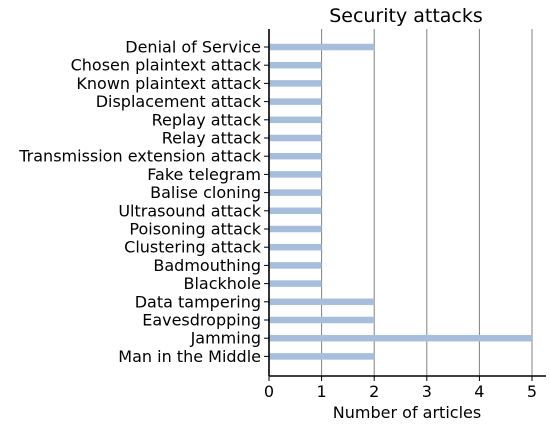  What do you see at coordinates (189, 210) in the screenshot?
I see `category-label: Ultrasound attack` at bounding box center [189, 210].